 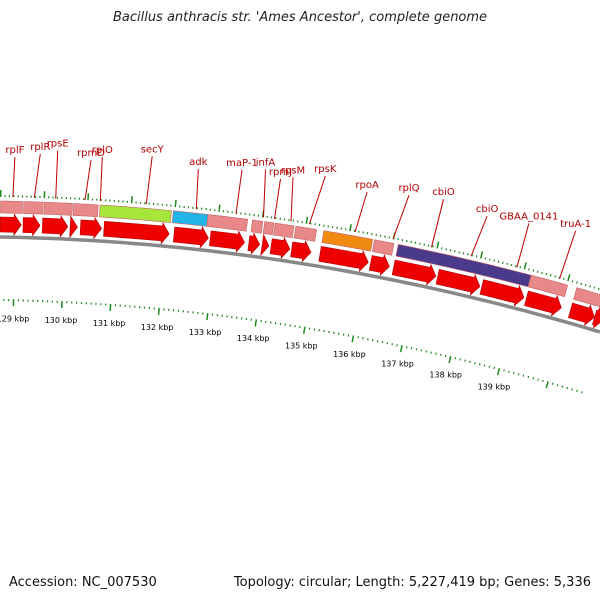 I want to click on gene-label: truA-1, so click(x=575, y=224).